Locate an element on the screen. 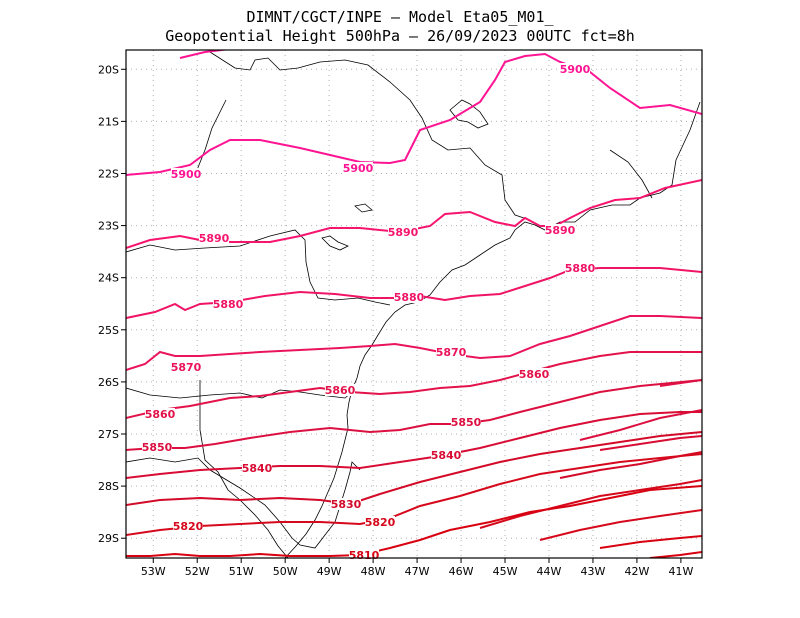 The width and height of the screenshot is (800, 618). tick-label-lon: 51W is located at coordinates (241, 571).